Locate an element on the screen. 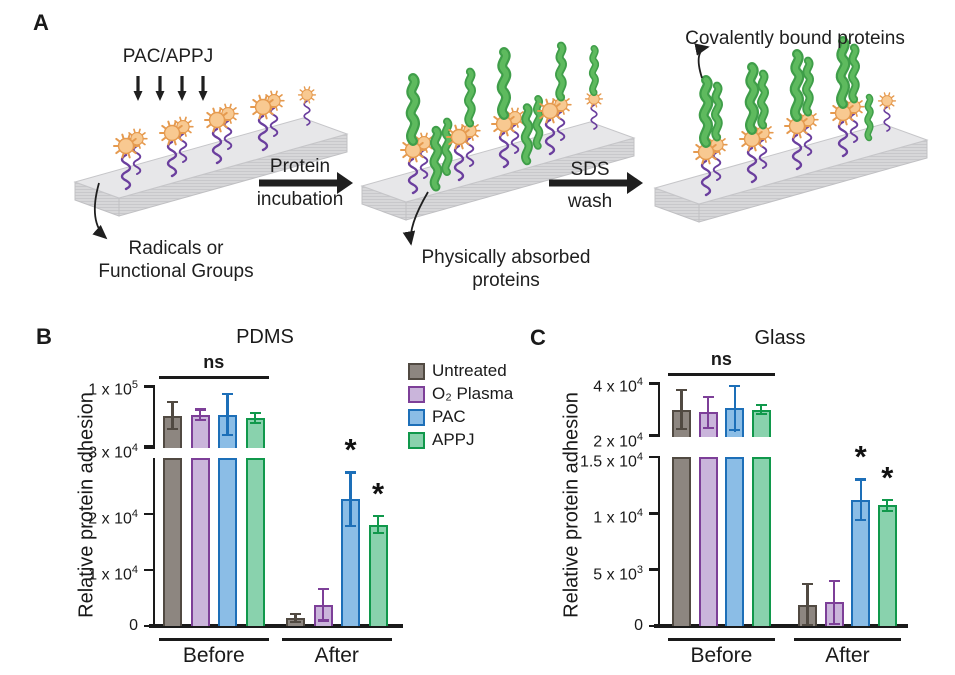  panel-c-title: Glass is located at coordinates (780, 338).